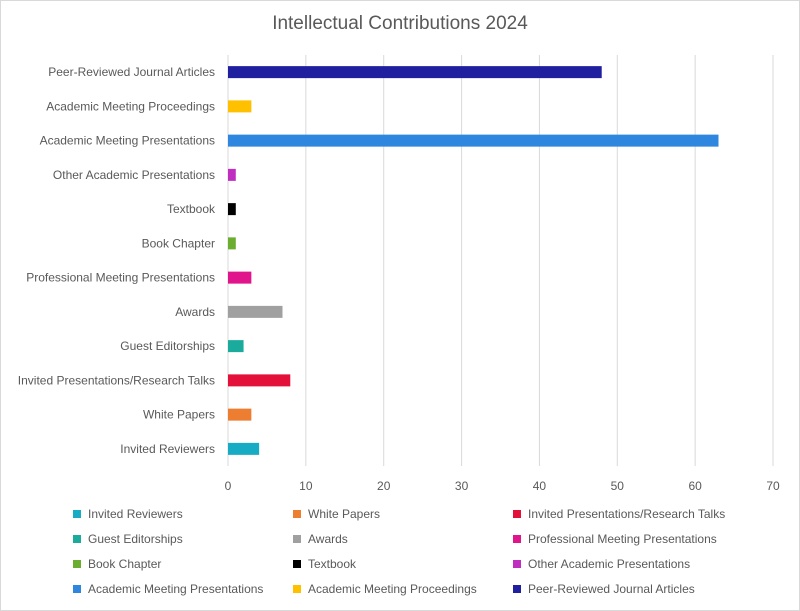  What do you see at coordinates (179, 415) in the screenshot?
I see `category-label: White Papers` at bounding box center [179, 415].